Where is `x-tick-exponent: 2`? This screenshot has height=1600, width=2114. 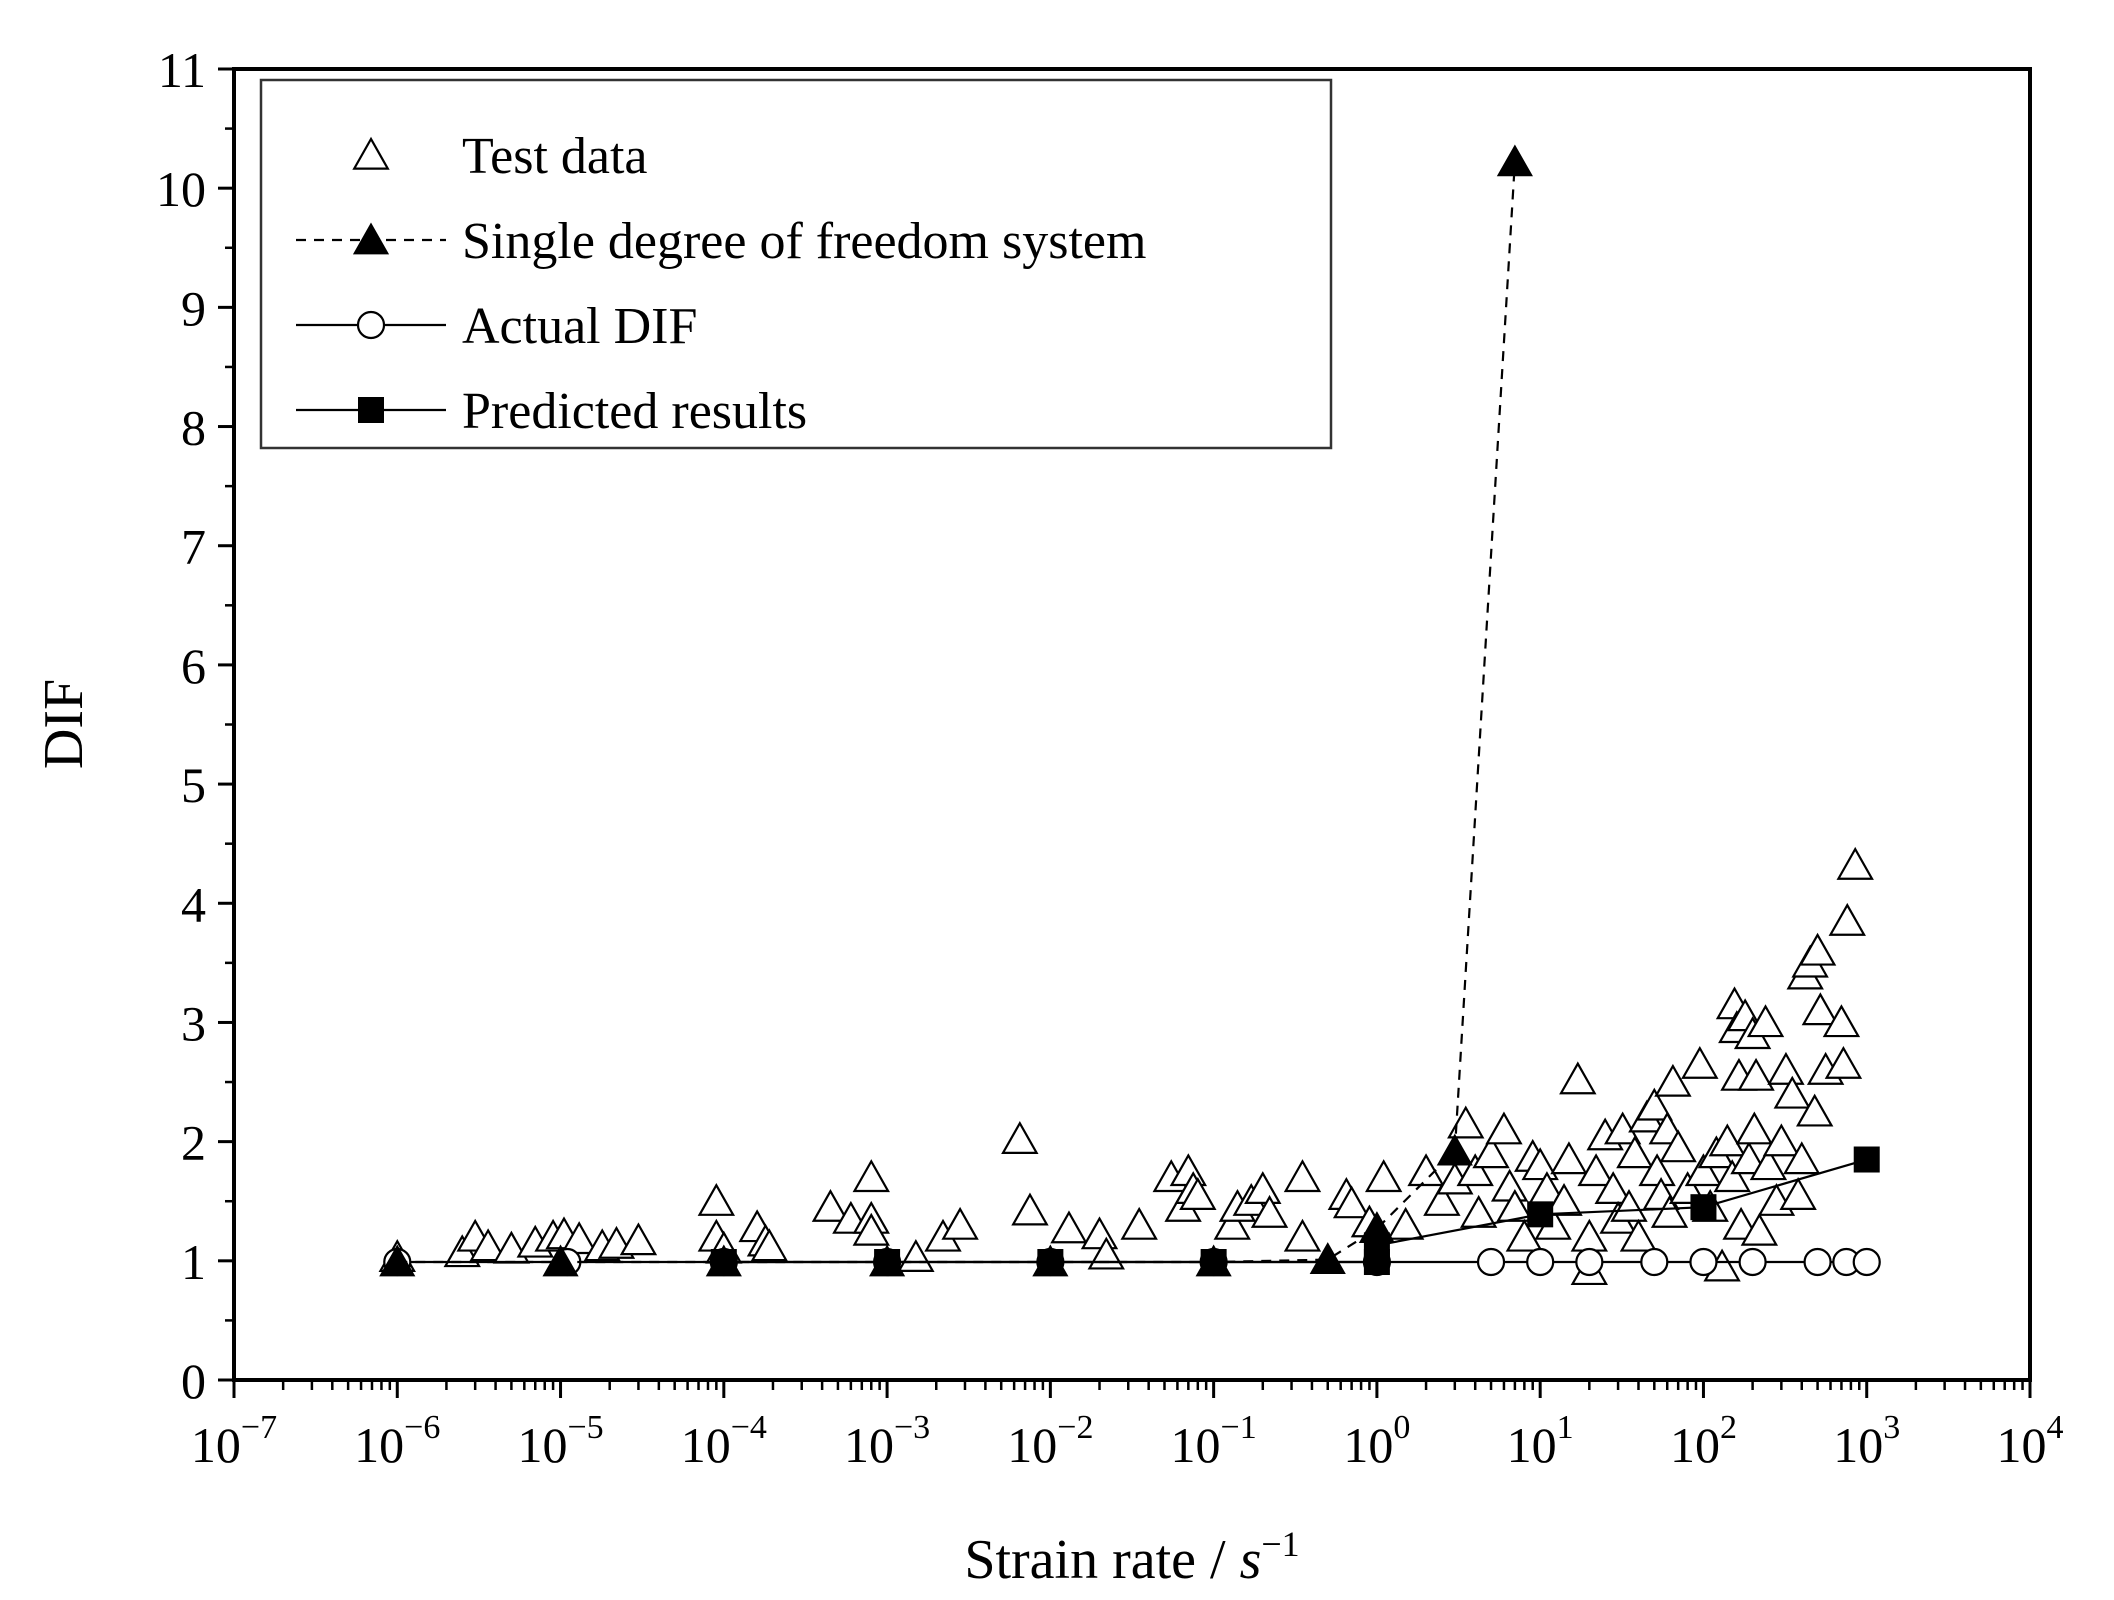 x-tick-exponent: 2 is located at coordinates (1728, 1427).